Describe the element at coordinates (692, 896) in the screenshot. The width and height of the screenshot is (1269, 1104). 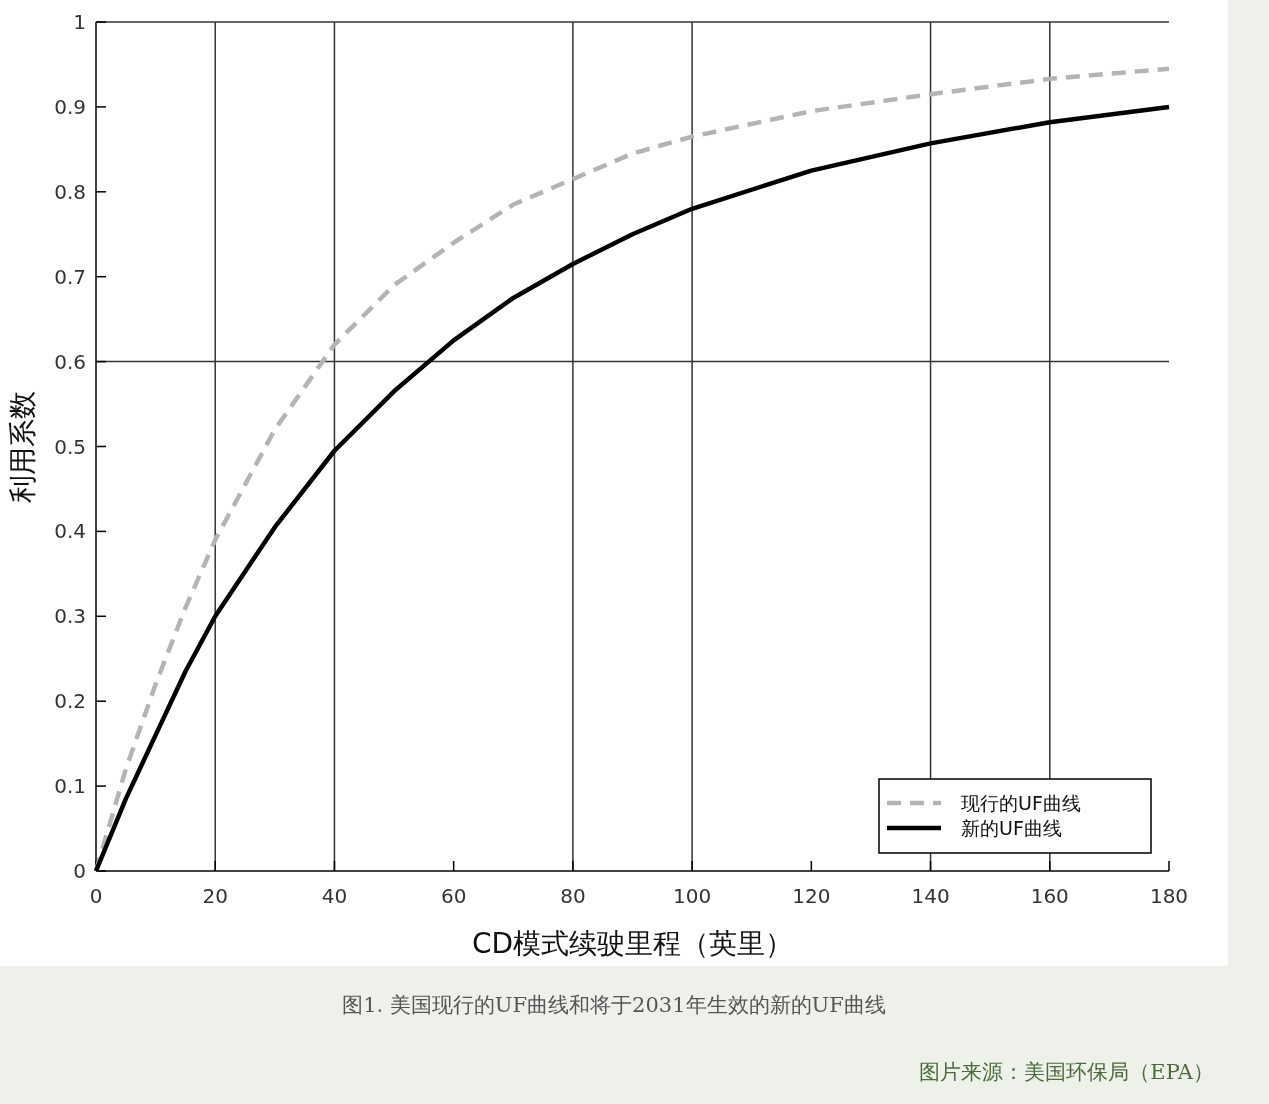
I see `x-tick-label: 100` at that location.